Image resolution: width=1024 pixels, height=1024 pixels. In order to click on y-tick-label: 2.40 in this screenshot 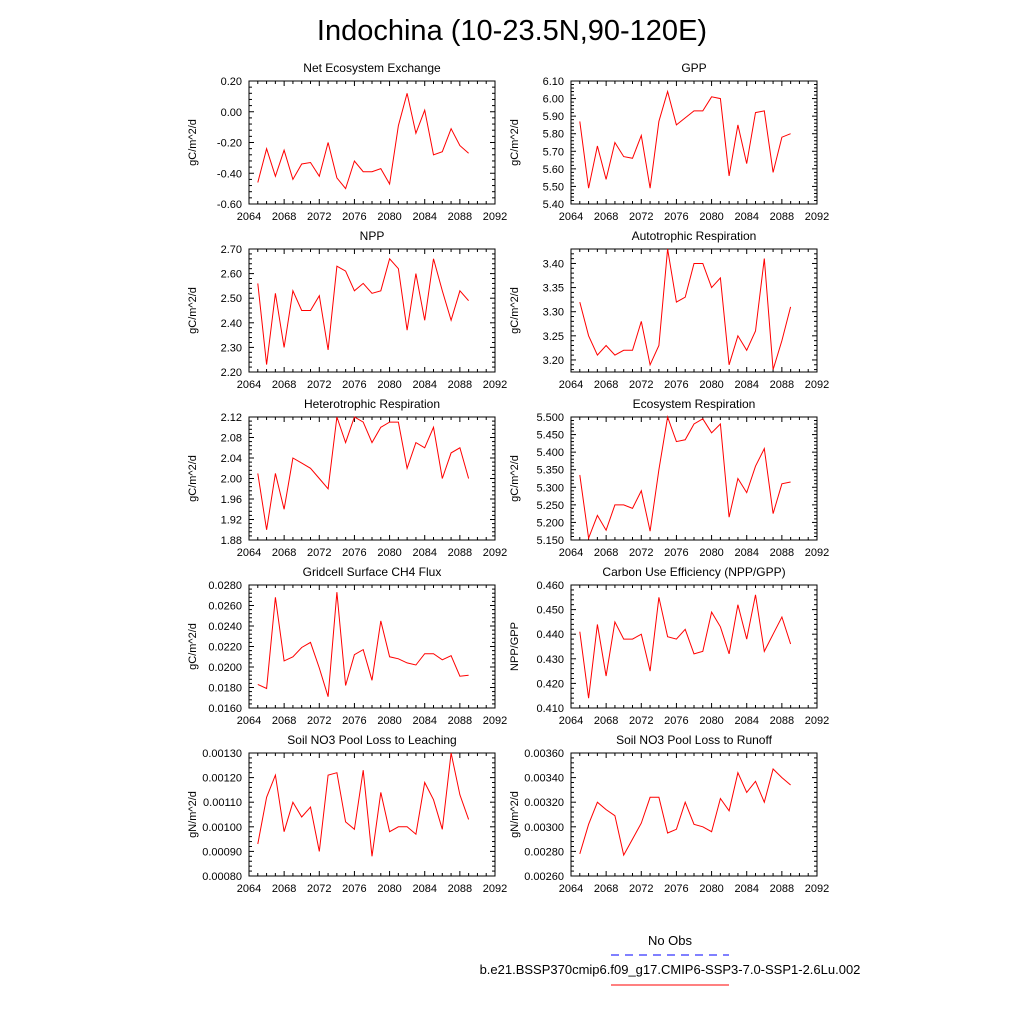, I will do `click(231, 324)`.